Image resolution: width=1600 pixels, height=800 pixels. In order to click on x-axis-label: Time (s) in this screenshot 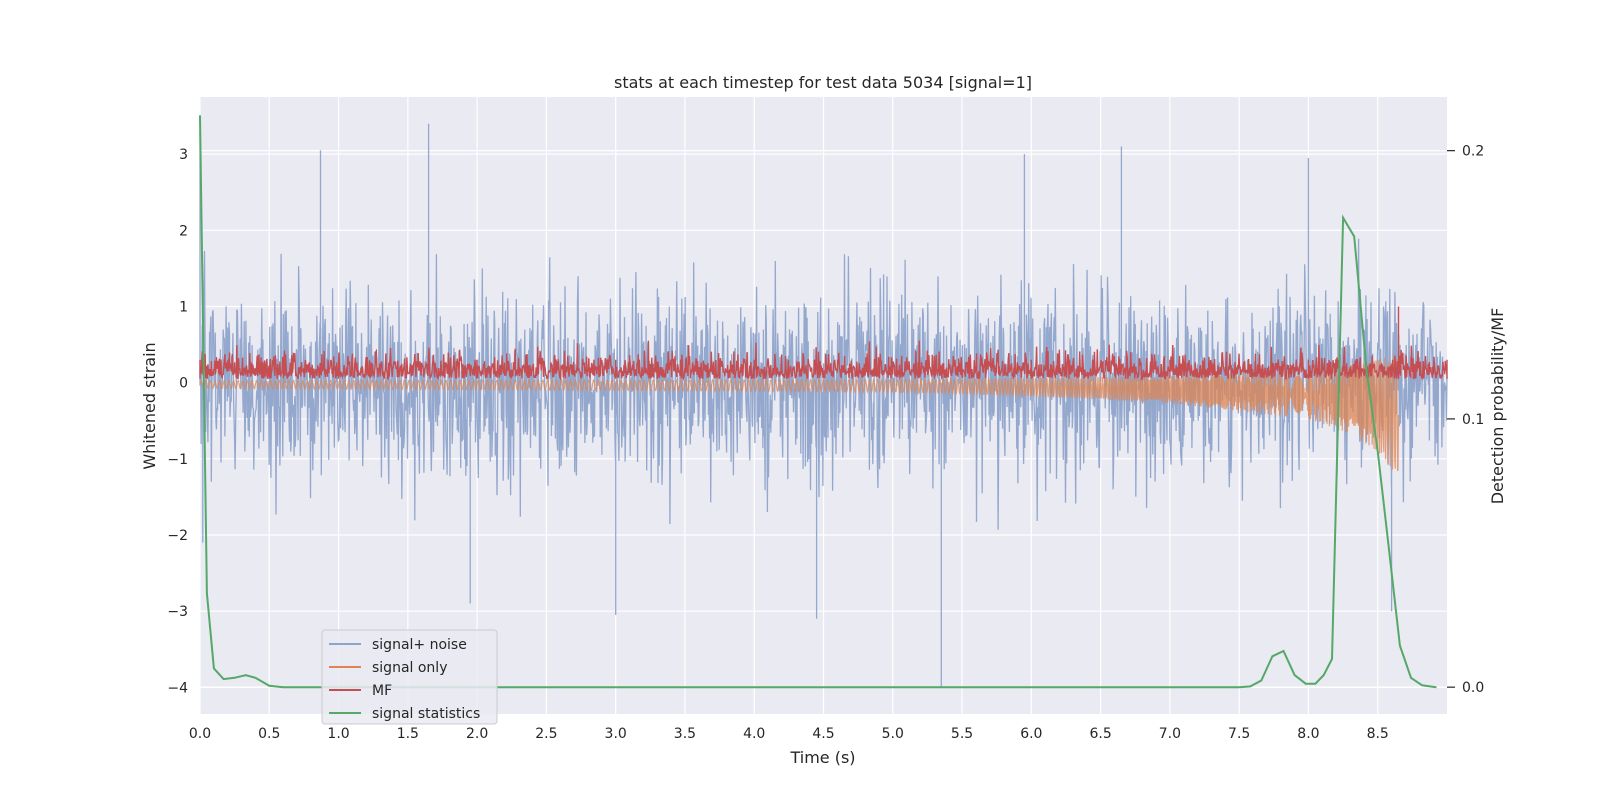, I will do `click(822, 757)`.